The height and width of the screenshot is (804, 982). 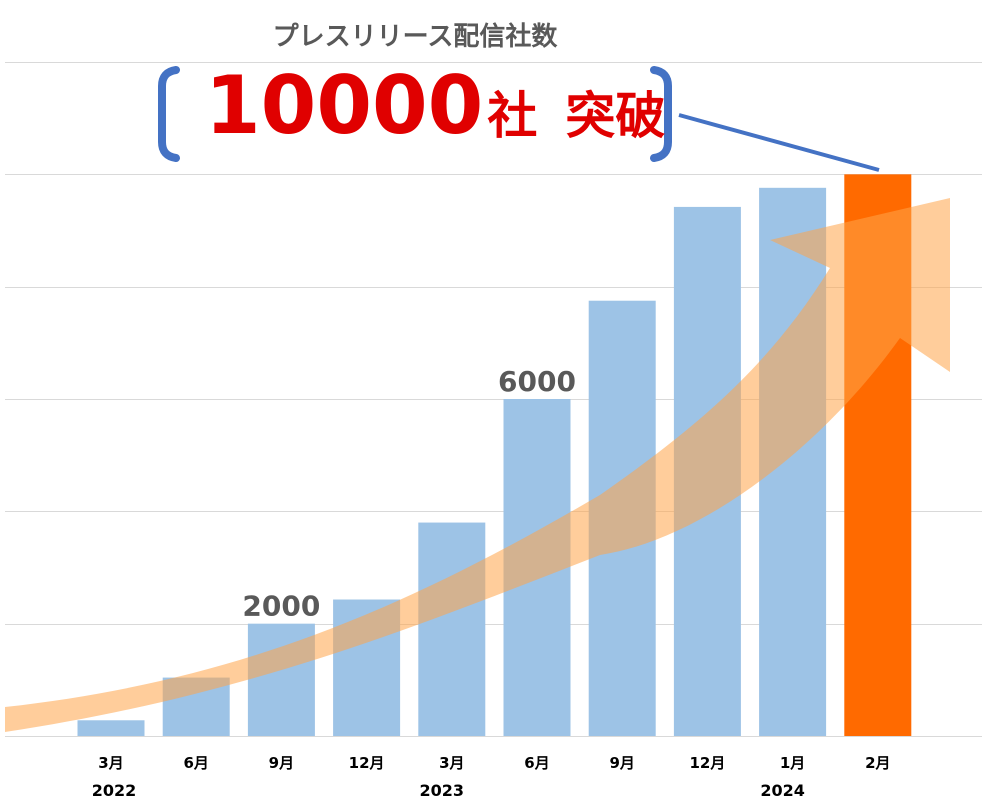 I want to click on headline-word: 突破, so click(x=615, y=116).